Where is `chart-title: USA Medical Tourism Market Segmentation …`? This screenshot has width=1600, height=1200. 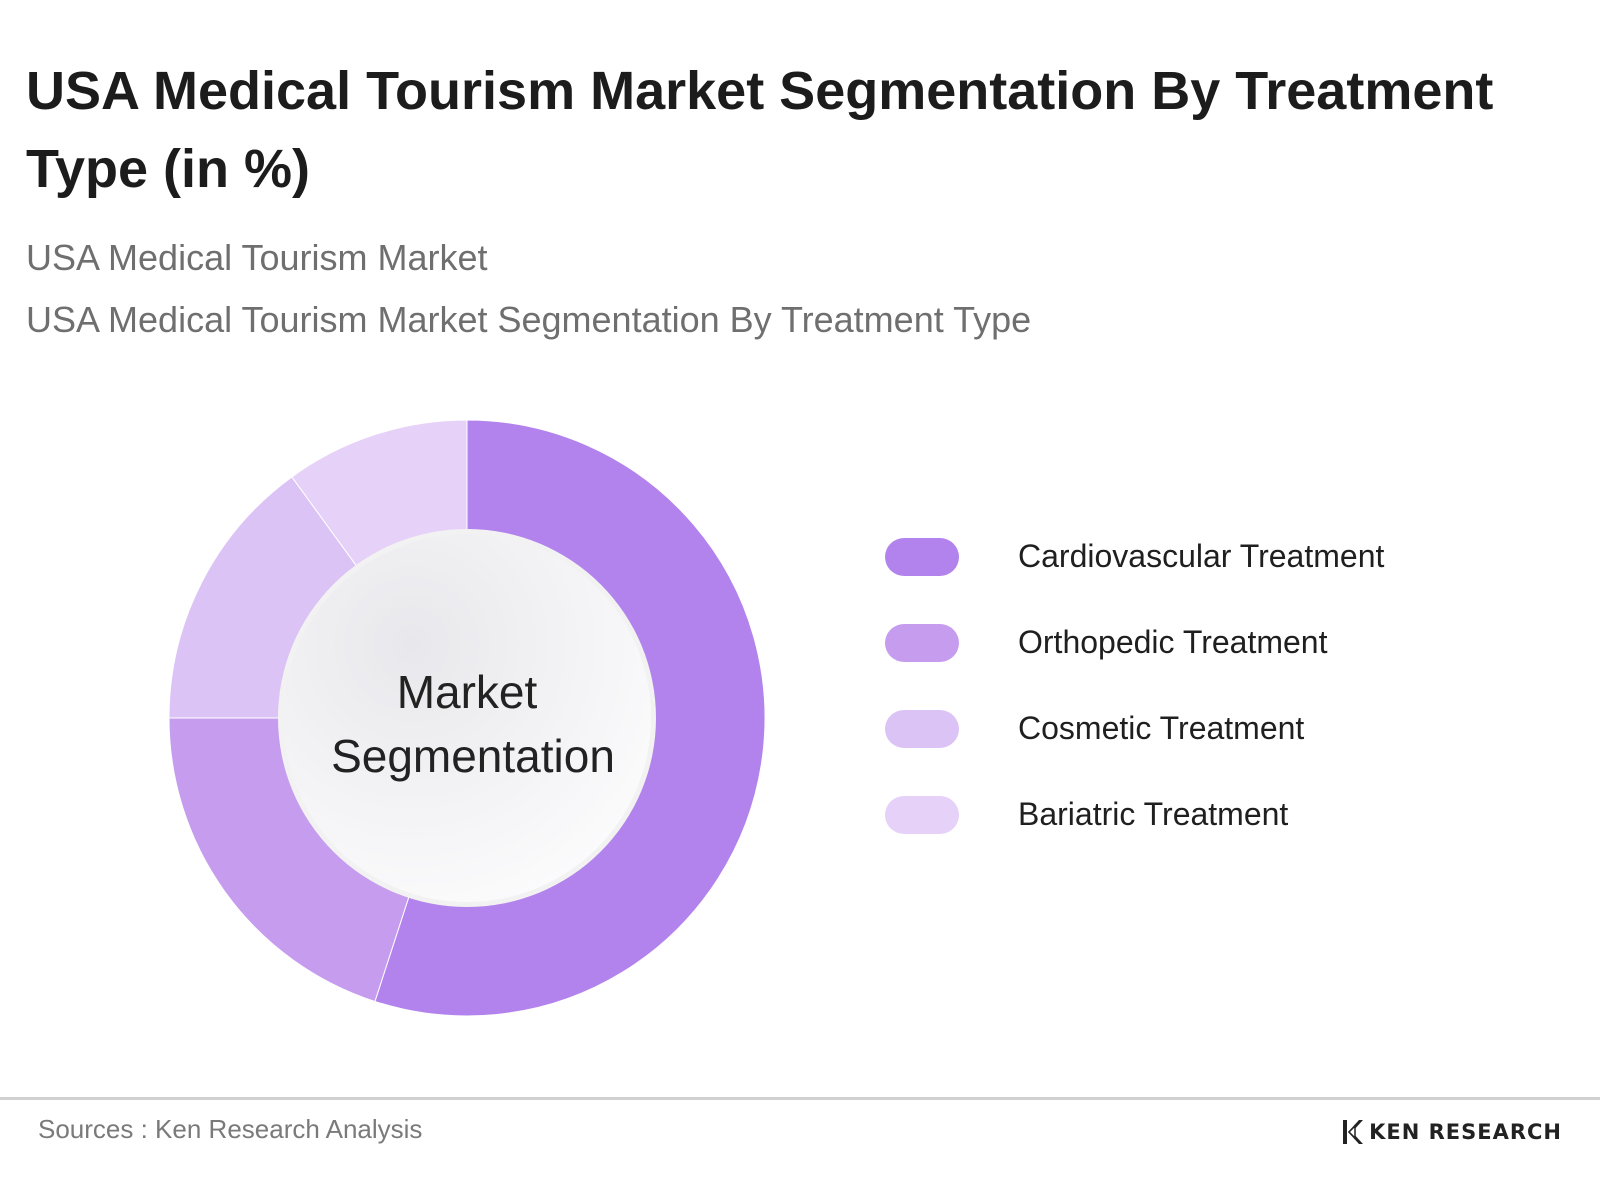
chart-title: USA Medical Tourism Market Segmentation … is located at coordinates (760, 130).